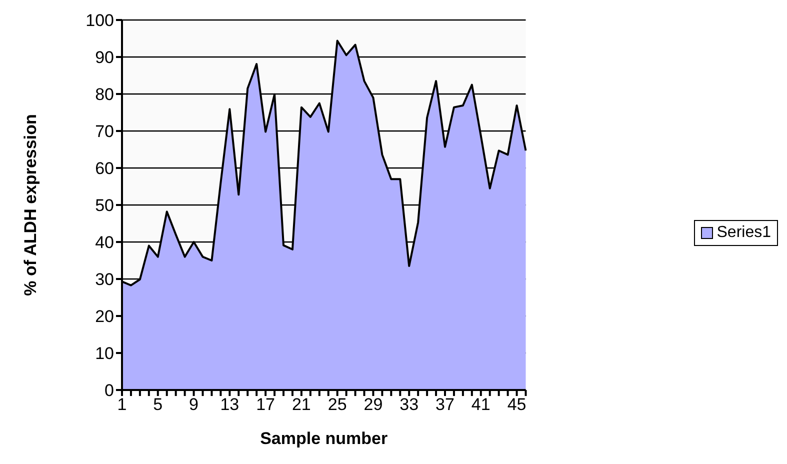  What do you see at coordinates (30, 205) in the screenshot?
I see `y-axis-title: % of ALDH expression` at bounding box center [30, 205].